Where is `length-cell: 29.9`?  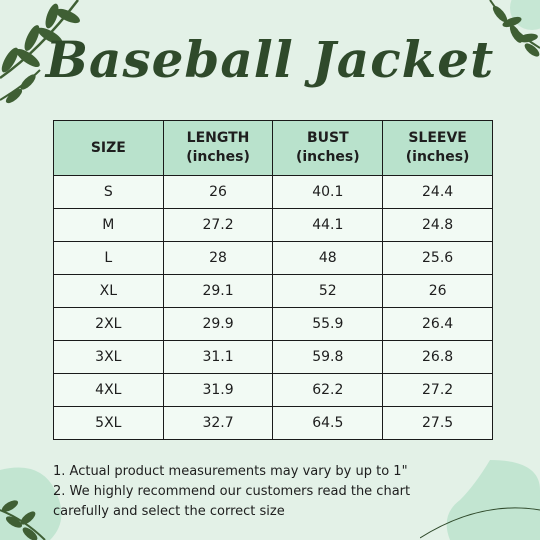
length-cell: 29.9 is located at coordinates (218, 324).